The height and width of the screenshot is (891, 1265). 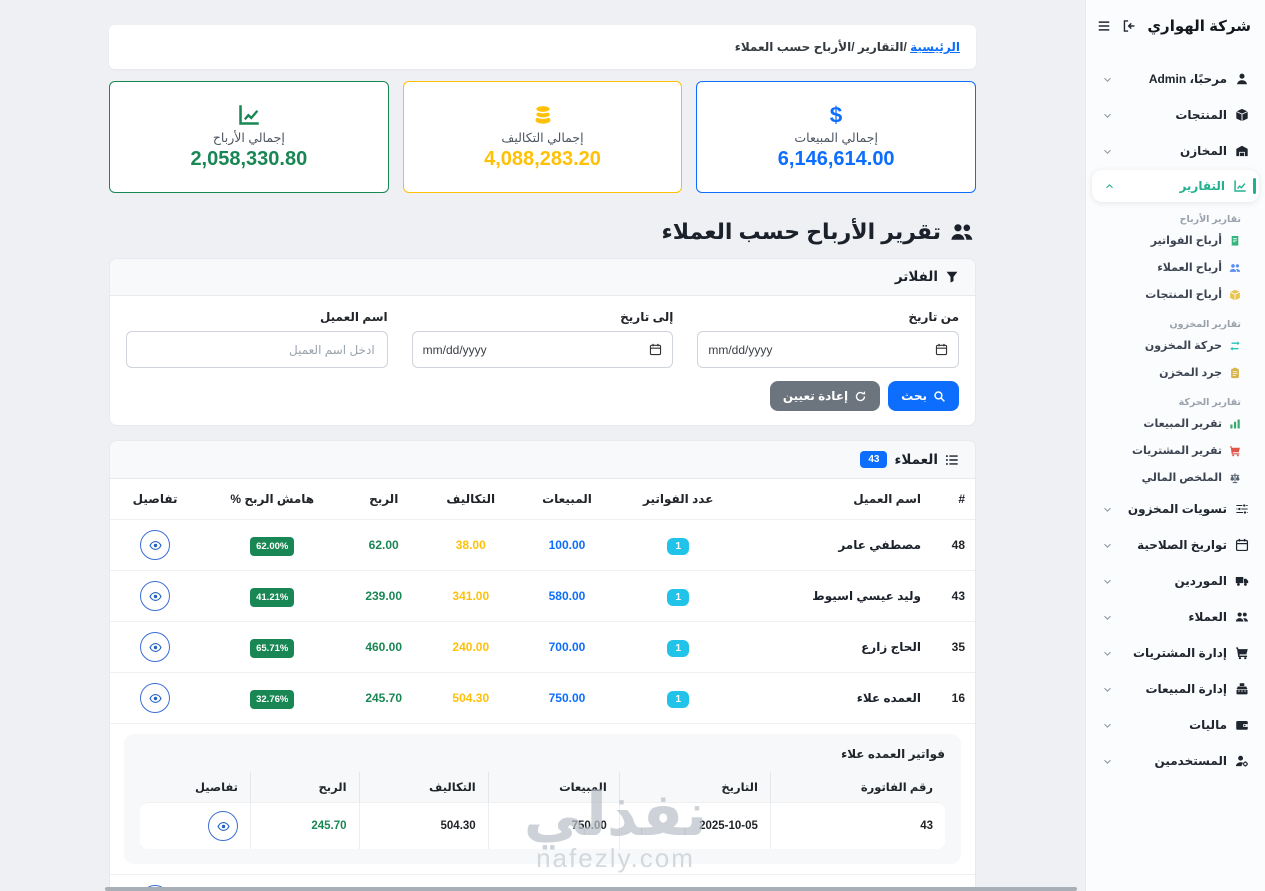 I want to click on sidebar-item-label: المنتجات, so click(x=1201, y=115).